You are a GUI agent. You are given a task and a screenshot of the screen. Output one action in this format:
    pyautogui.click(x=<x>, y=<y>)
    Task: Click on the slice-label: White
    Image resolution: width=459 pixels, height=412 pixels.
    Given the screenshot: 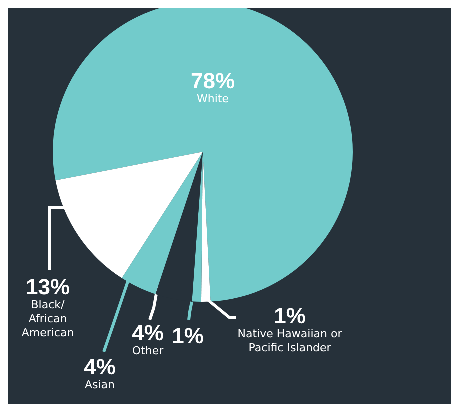 What is the action you would take?
    pyautogui.click(x=213, y=99)
    